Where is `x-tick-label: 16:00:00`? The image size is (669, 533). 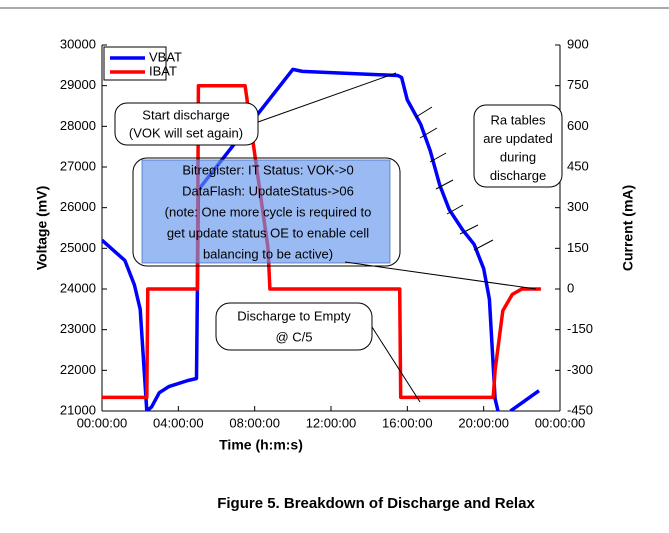 x-tick-label: 16:00:00 is located at coordinates (407, 422).